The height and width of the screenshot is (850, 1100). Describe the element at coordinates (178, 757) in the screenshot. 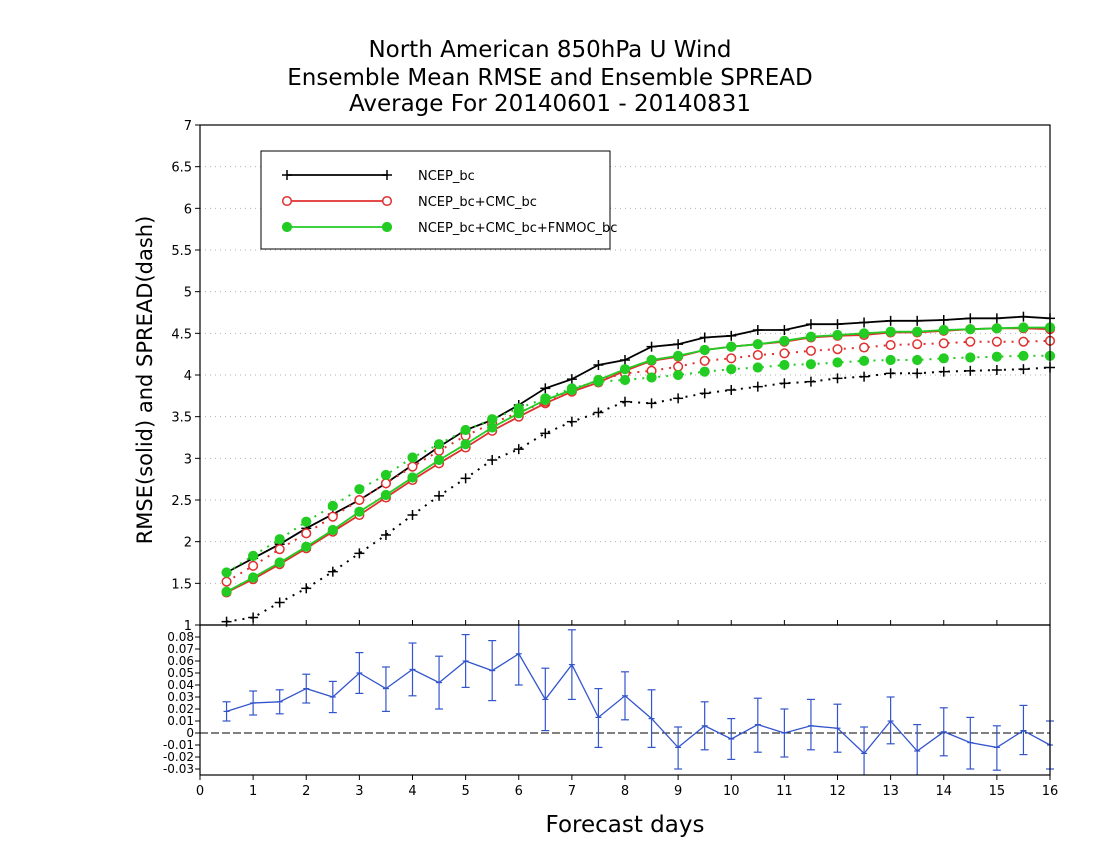

I see `bottom-y-tick-label: -0.02` at that location.